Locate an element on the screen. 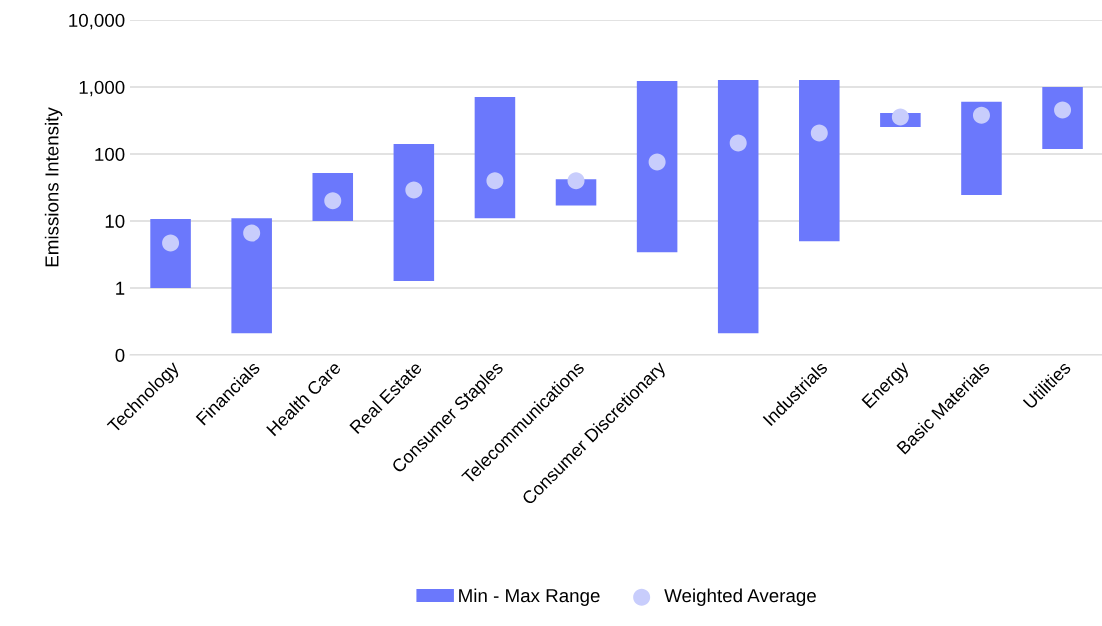  y-tick-label: 10,000 is located at coordinates (97, 21).